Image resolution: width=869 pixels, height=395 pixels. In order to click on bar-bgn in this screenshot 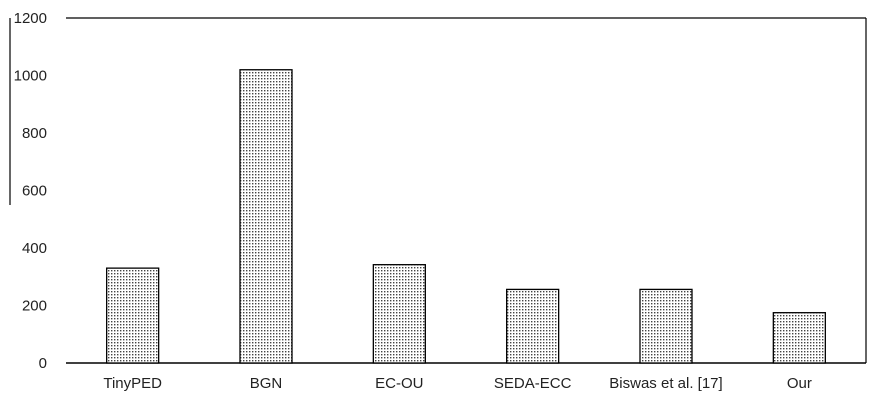, I will do `click(266, 216)`.